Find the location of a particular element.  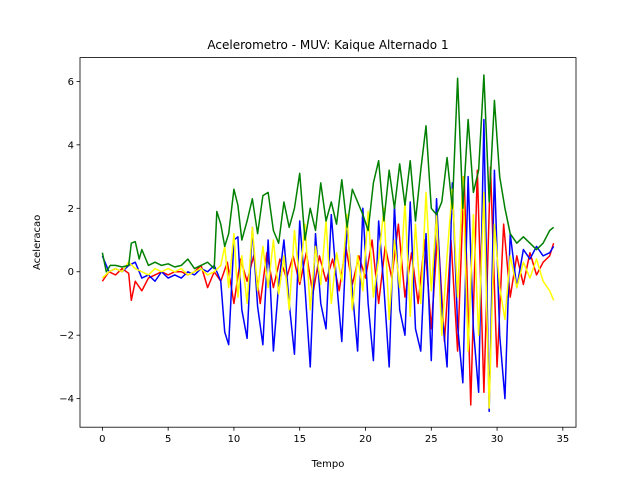

y-tick-label: 4 is located at coordinates (71, 145).